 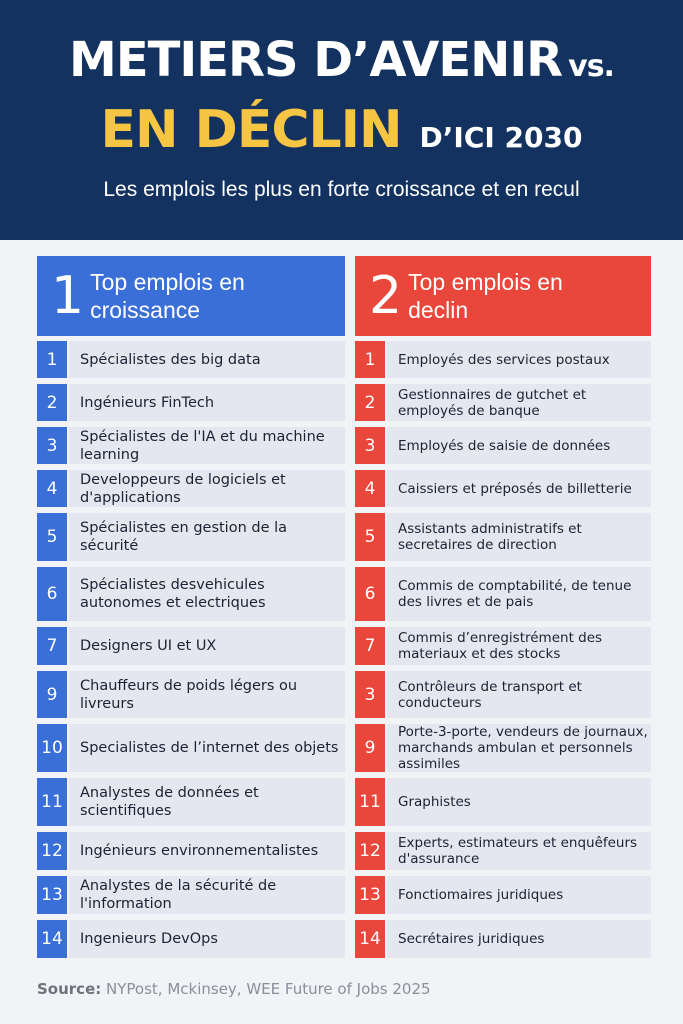 I want to click on job-row: 4 Caissiers et préposés de billetterie, so click(x=503, y=488).